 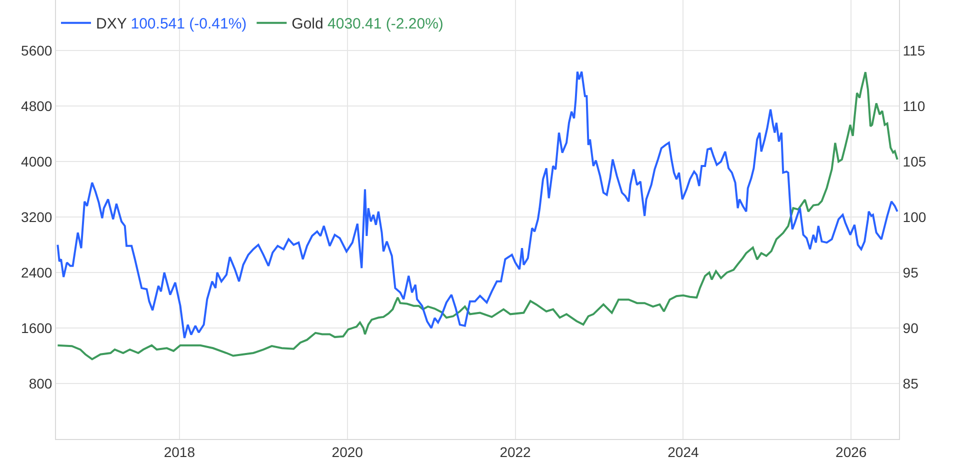 What do you see at coordinates (36, 272) in the screenshot?
I see `y-tick-label: 2400` at bounding box center [36, 272].